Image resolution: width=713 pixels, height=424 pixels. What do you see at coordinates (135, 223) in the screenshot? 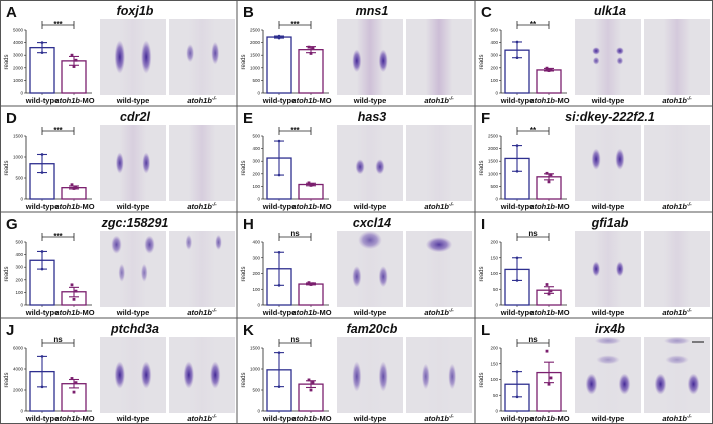
I see `gene-title: zgc:158291` at bounding box center [135, 223].